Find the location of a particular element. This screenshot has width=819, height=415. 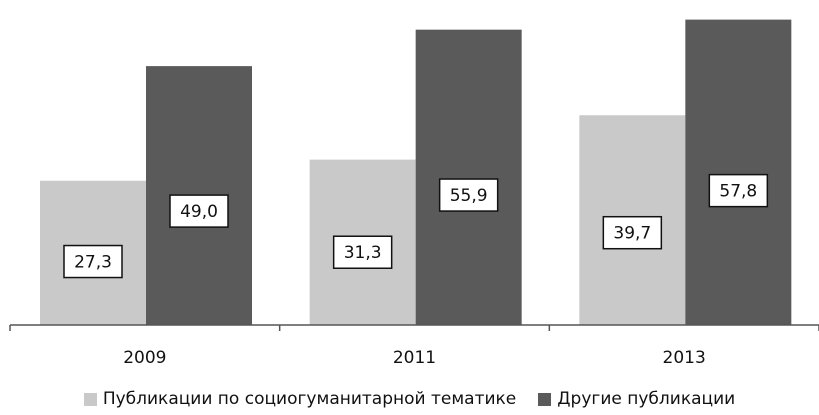

legend-item-series-2: Другие публикации is located at coordinates (636, 399).